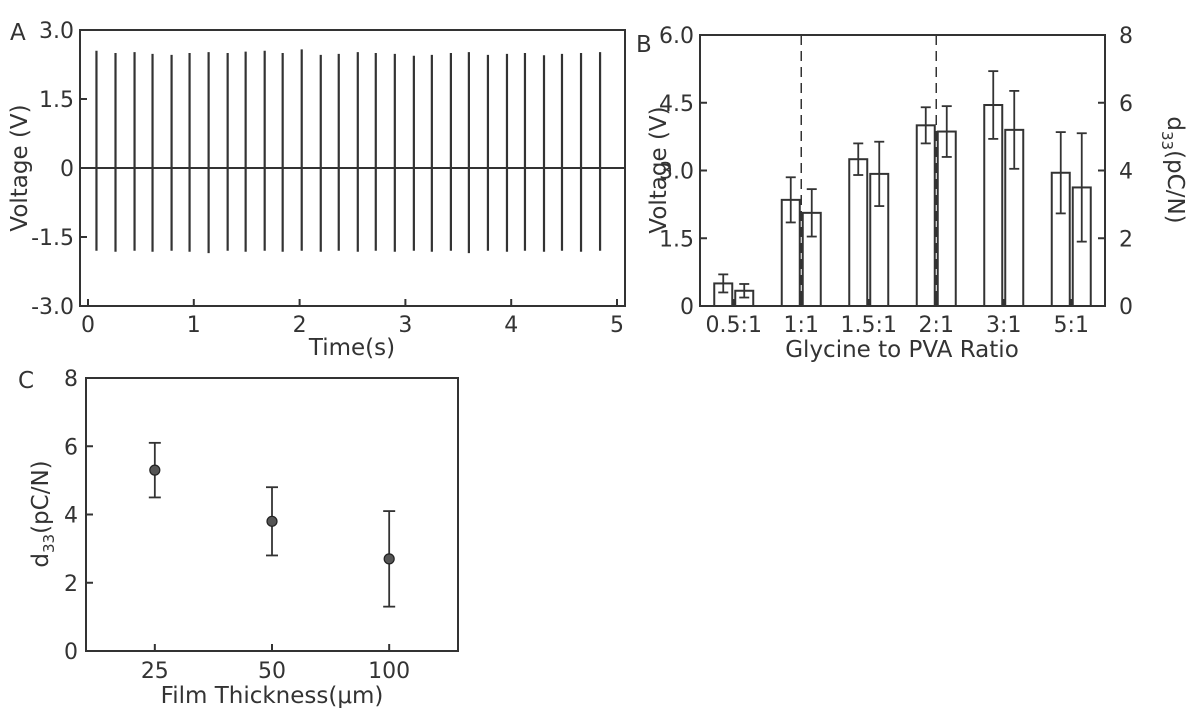  I want to click on y-tick-label-c-3: 6, so click(71, 447).